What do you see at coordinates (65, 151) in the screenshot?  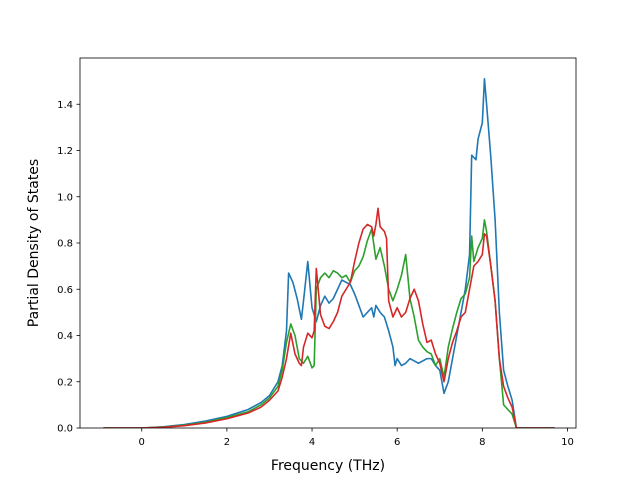 I see `y-tick-label: 1.2` at bounding box center [65, 151].